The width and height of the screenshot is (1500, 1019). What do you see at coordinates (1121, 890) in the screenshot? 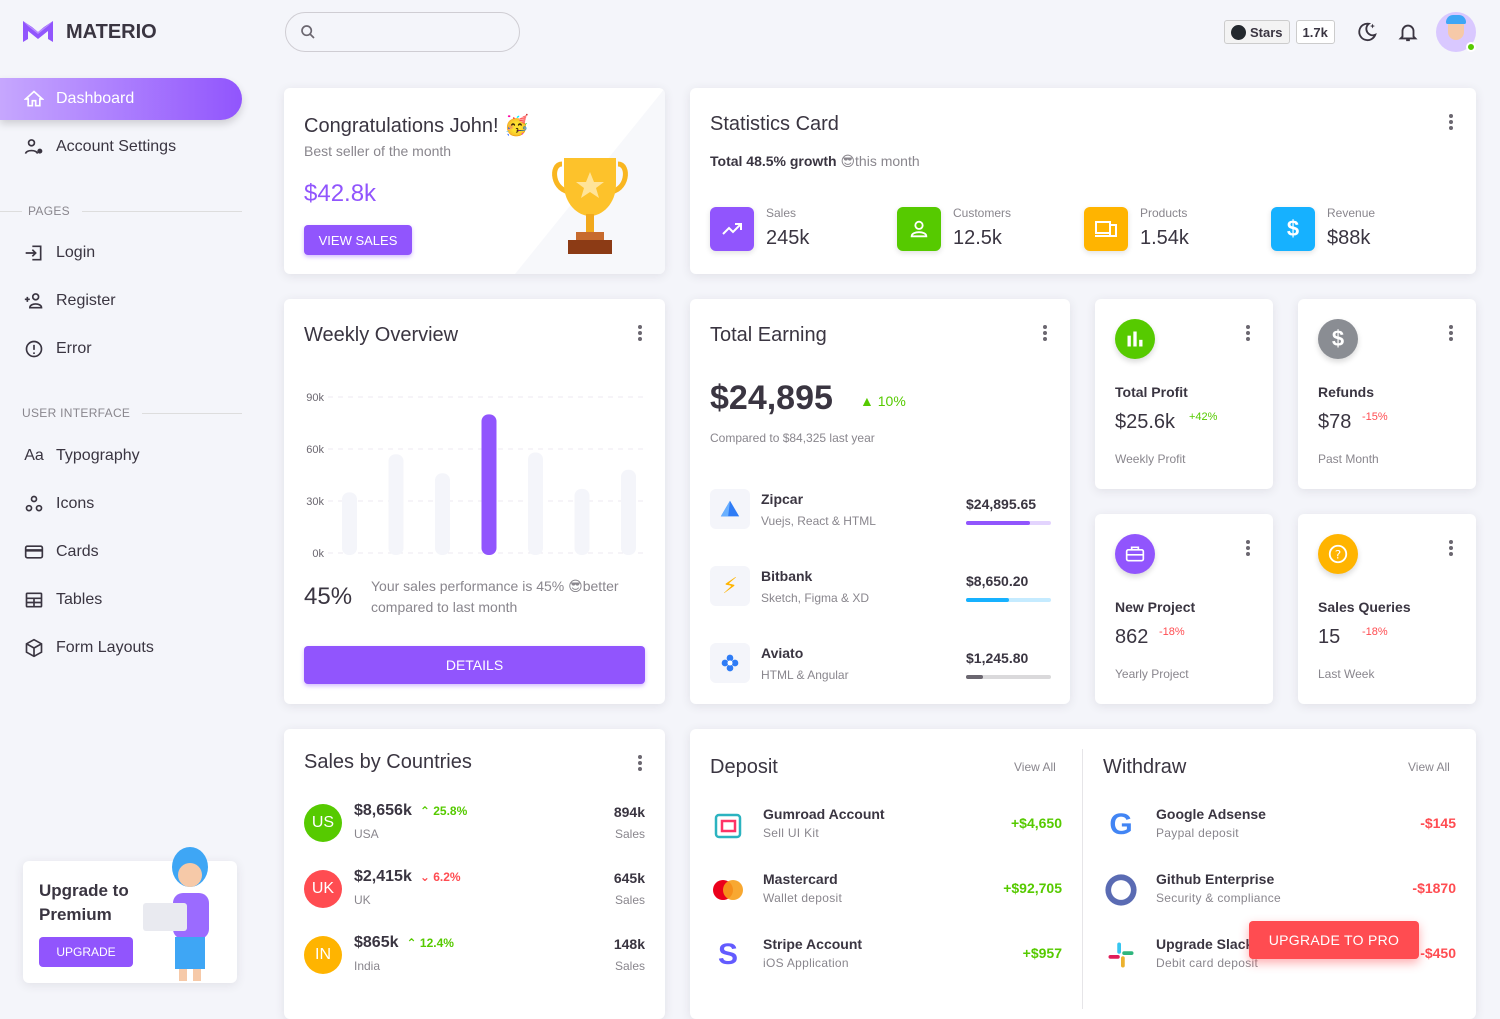
I see `github-logo-icon` at bounding box center [1121, 890].